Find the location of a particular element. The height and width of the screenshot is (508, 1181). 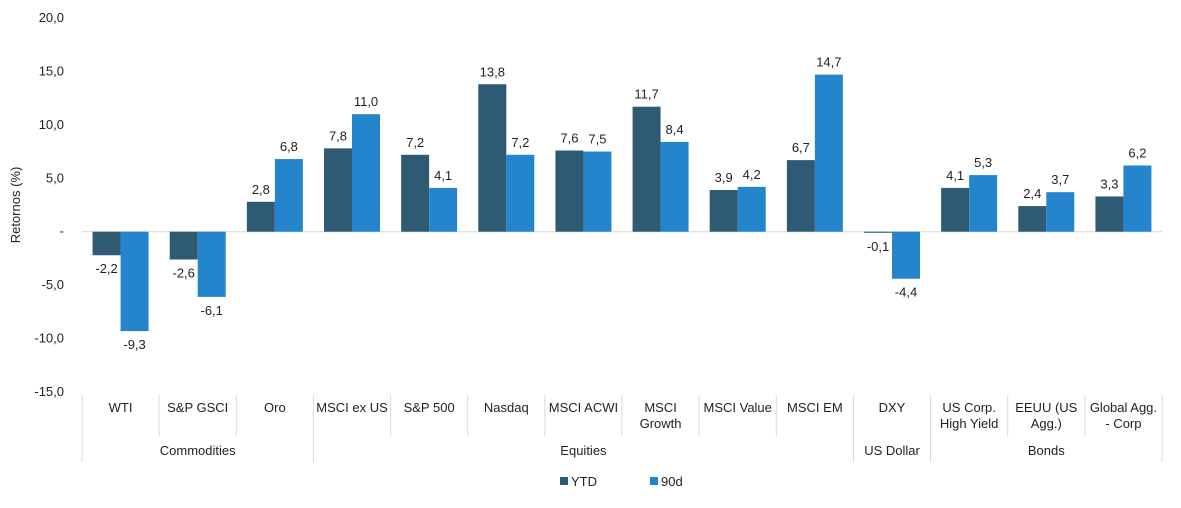

data-label-ytd-2: 2,8 is located at coordinates (261, 189).